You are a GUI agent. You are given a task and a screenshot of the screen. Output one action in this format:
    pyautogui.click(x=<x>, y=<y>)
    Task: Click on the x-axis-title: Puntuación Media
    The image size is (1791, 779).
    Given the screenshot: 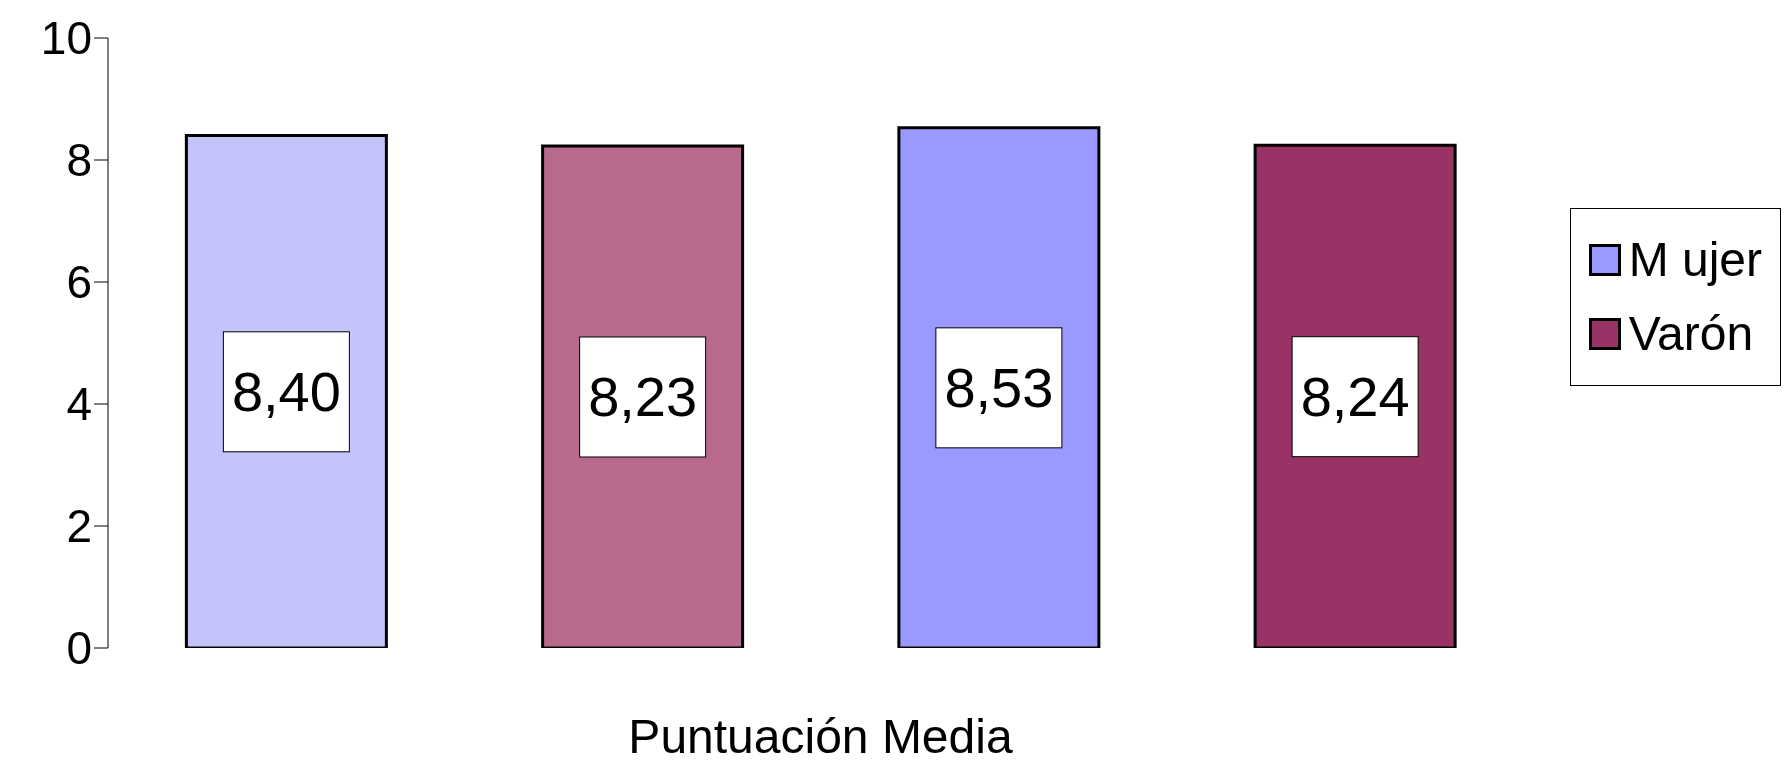 What is the action you would take?
    pyautogui.click(x=820, y=736)
    